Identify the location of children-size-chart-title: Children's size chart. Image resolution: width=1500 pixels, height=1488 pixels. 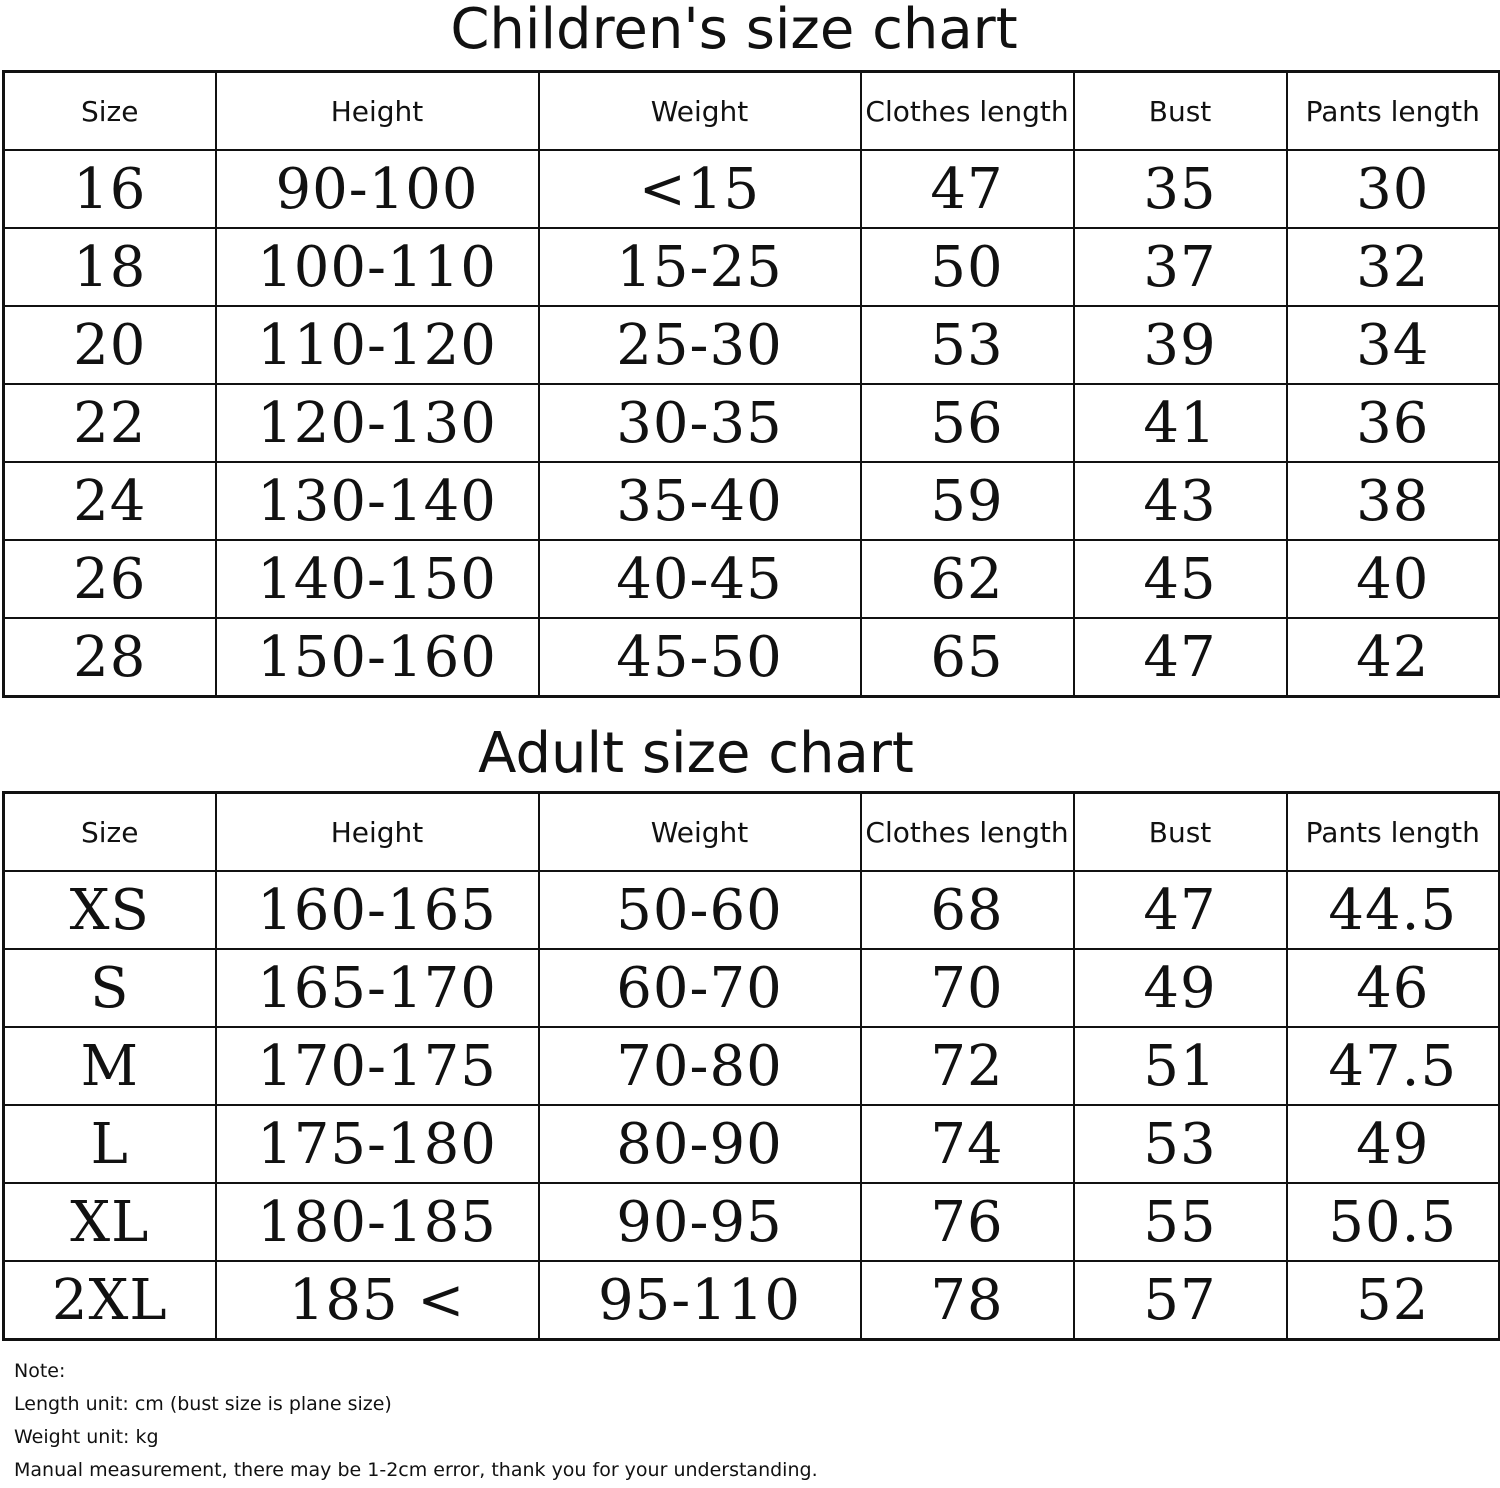
(734, 31).